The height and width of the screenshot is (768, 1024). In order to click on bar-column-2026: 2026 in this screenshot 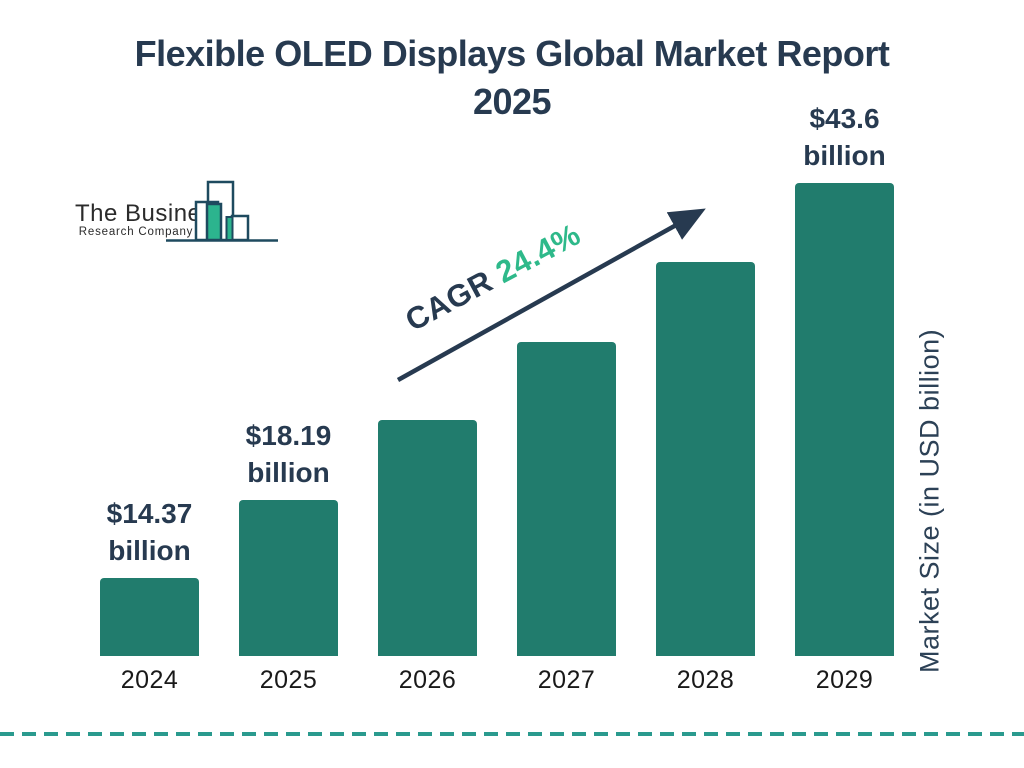, I will do `click(427, 557)`.